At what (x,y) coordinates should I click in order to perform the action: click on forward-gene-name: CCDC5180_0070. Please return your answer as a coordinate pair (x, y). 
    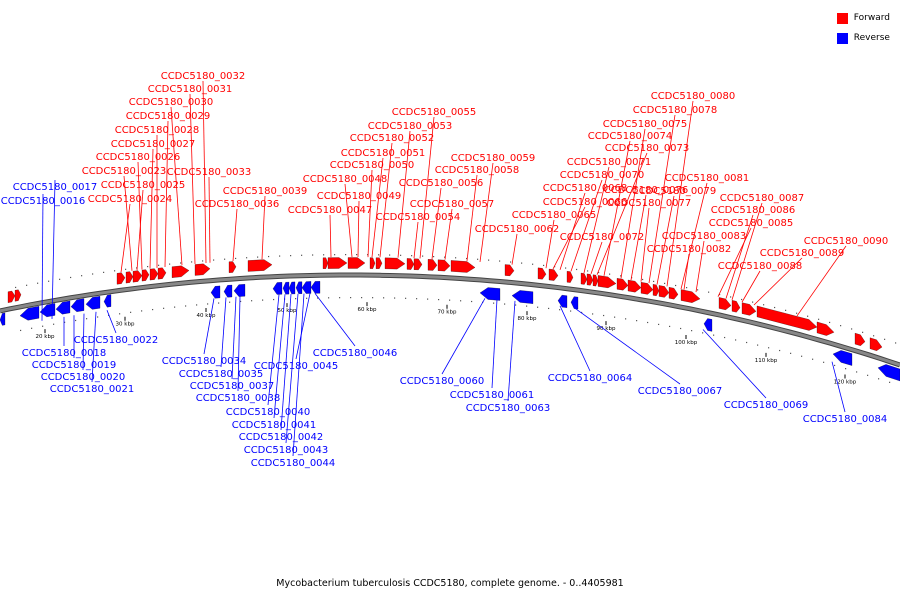
    Looking at the image, I should click on (602, 175).